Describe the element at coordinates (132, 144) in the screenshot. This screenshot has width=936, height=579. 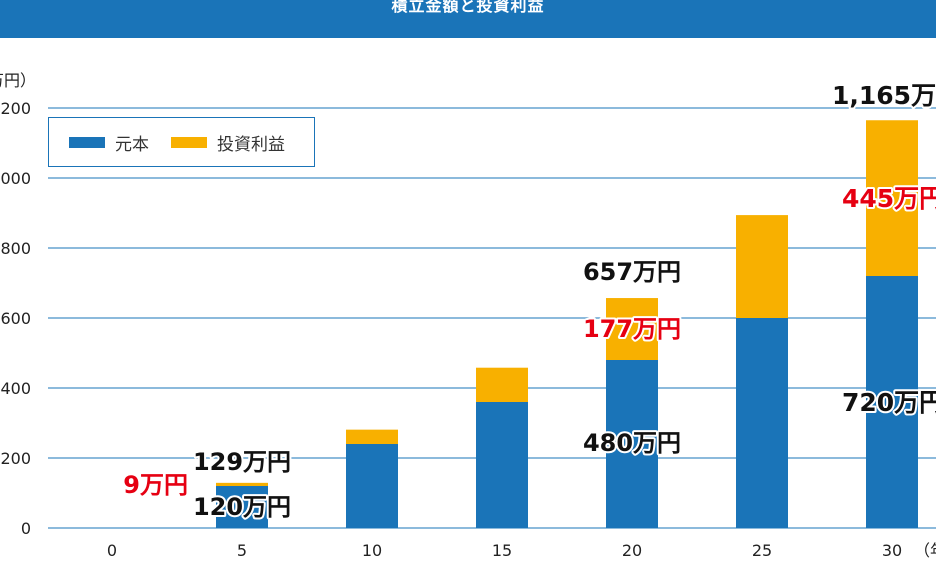
I see `legend-label-principal: 元本` at that location.